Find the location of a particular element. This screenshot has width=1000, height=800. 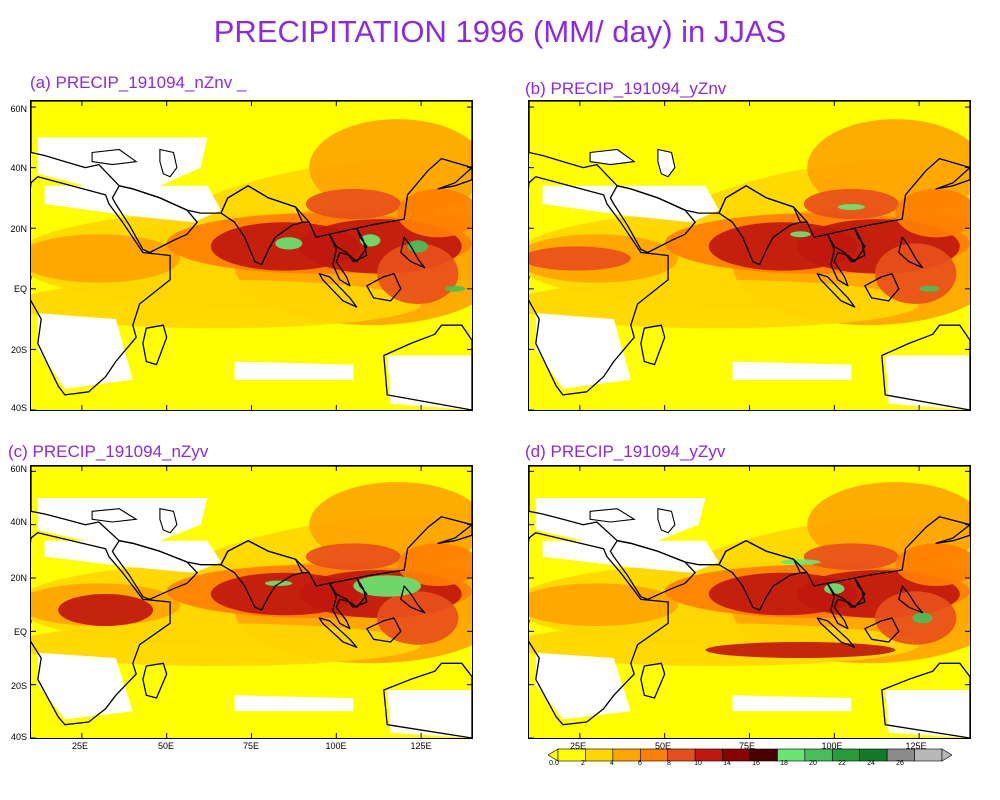

colorbar-swatches is located at coordinates (750, 755).